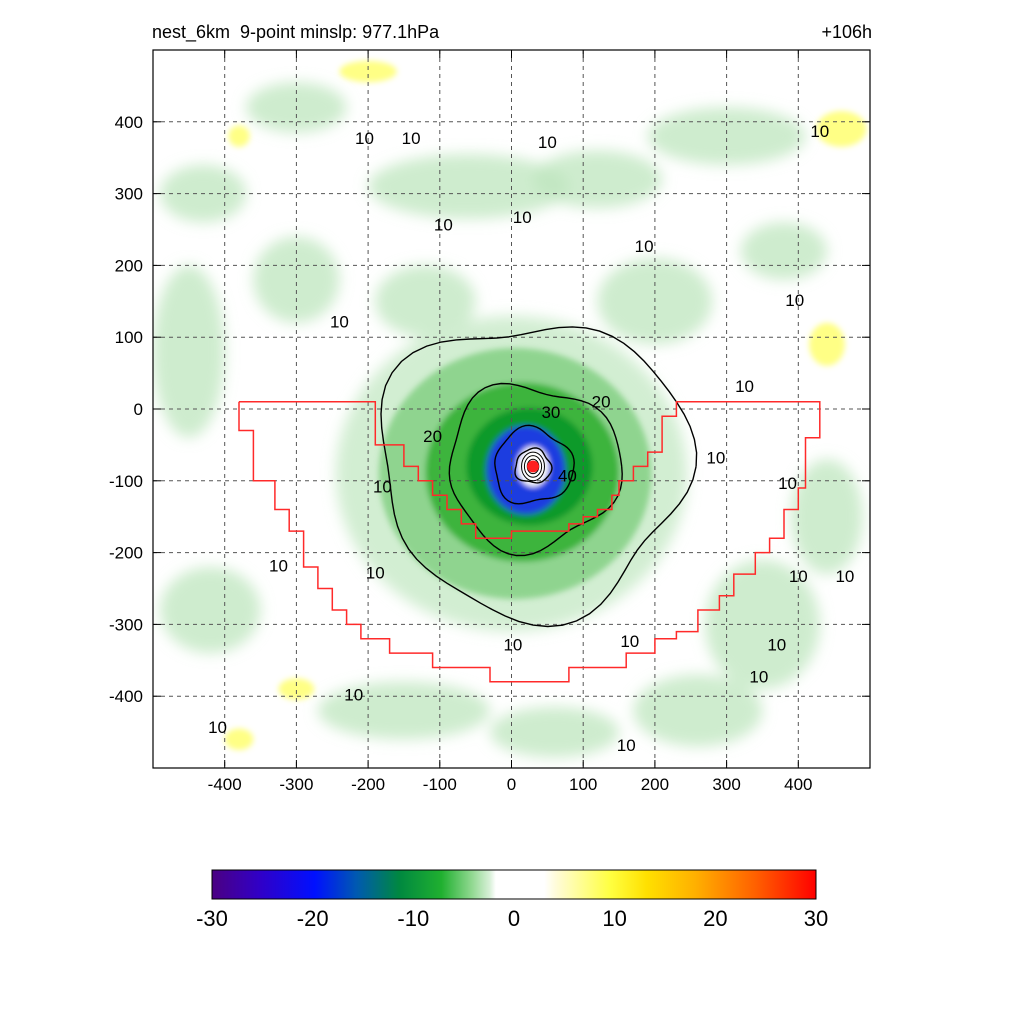 Image resolution: width=1024 pixels, height=1024 pixels. Describe the element at coordinates (129, 194) in the screenshot. I see `y-tick-label: 300` at that location.